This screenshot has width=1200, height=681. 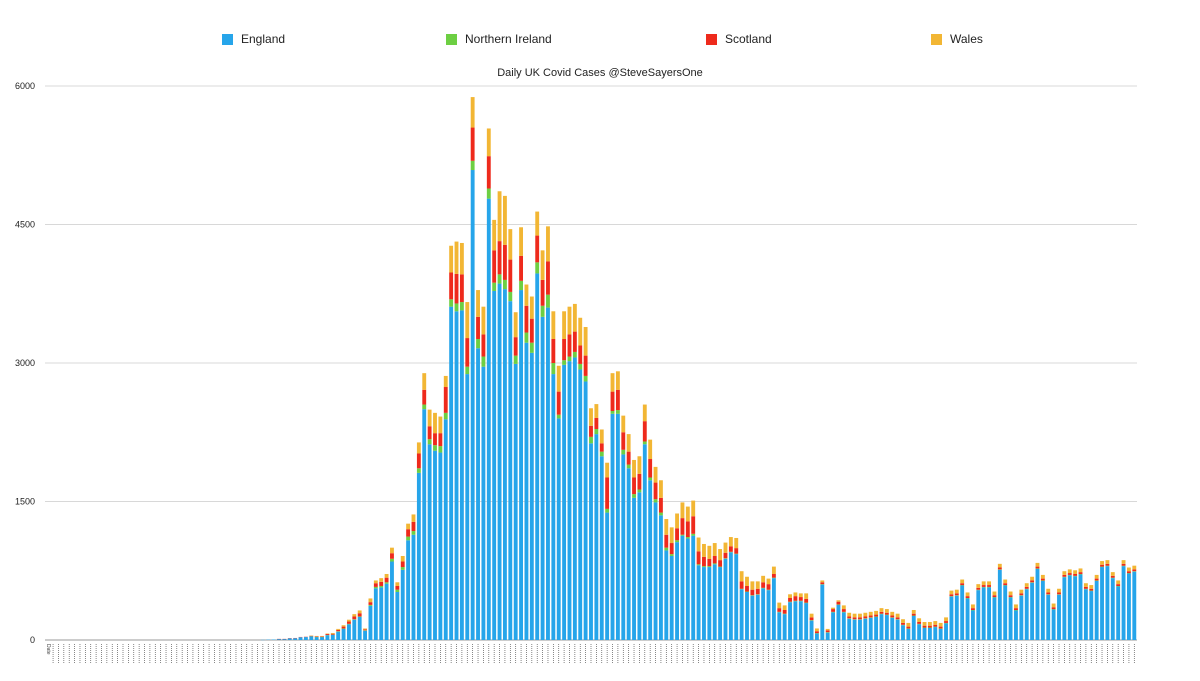 I want to click on y-tick-label: 0, so click(x=32, y=640).